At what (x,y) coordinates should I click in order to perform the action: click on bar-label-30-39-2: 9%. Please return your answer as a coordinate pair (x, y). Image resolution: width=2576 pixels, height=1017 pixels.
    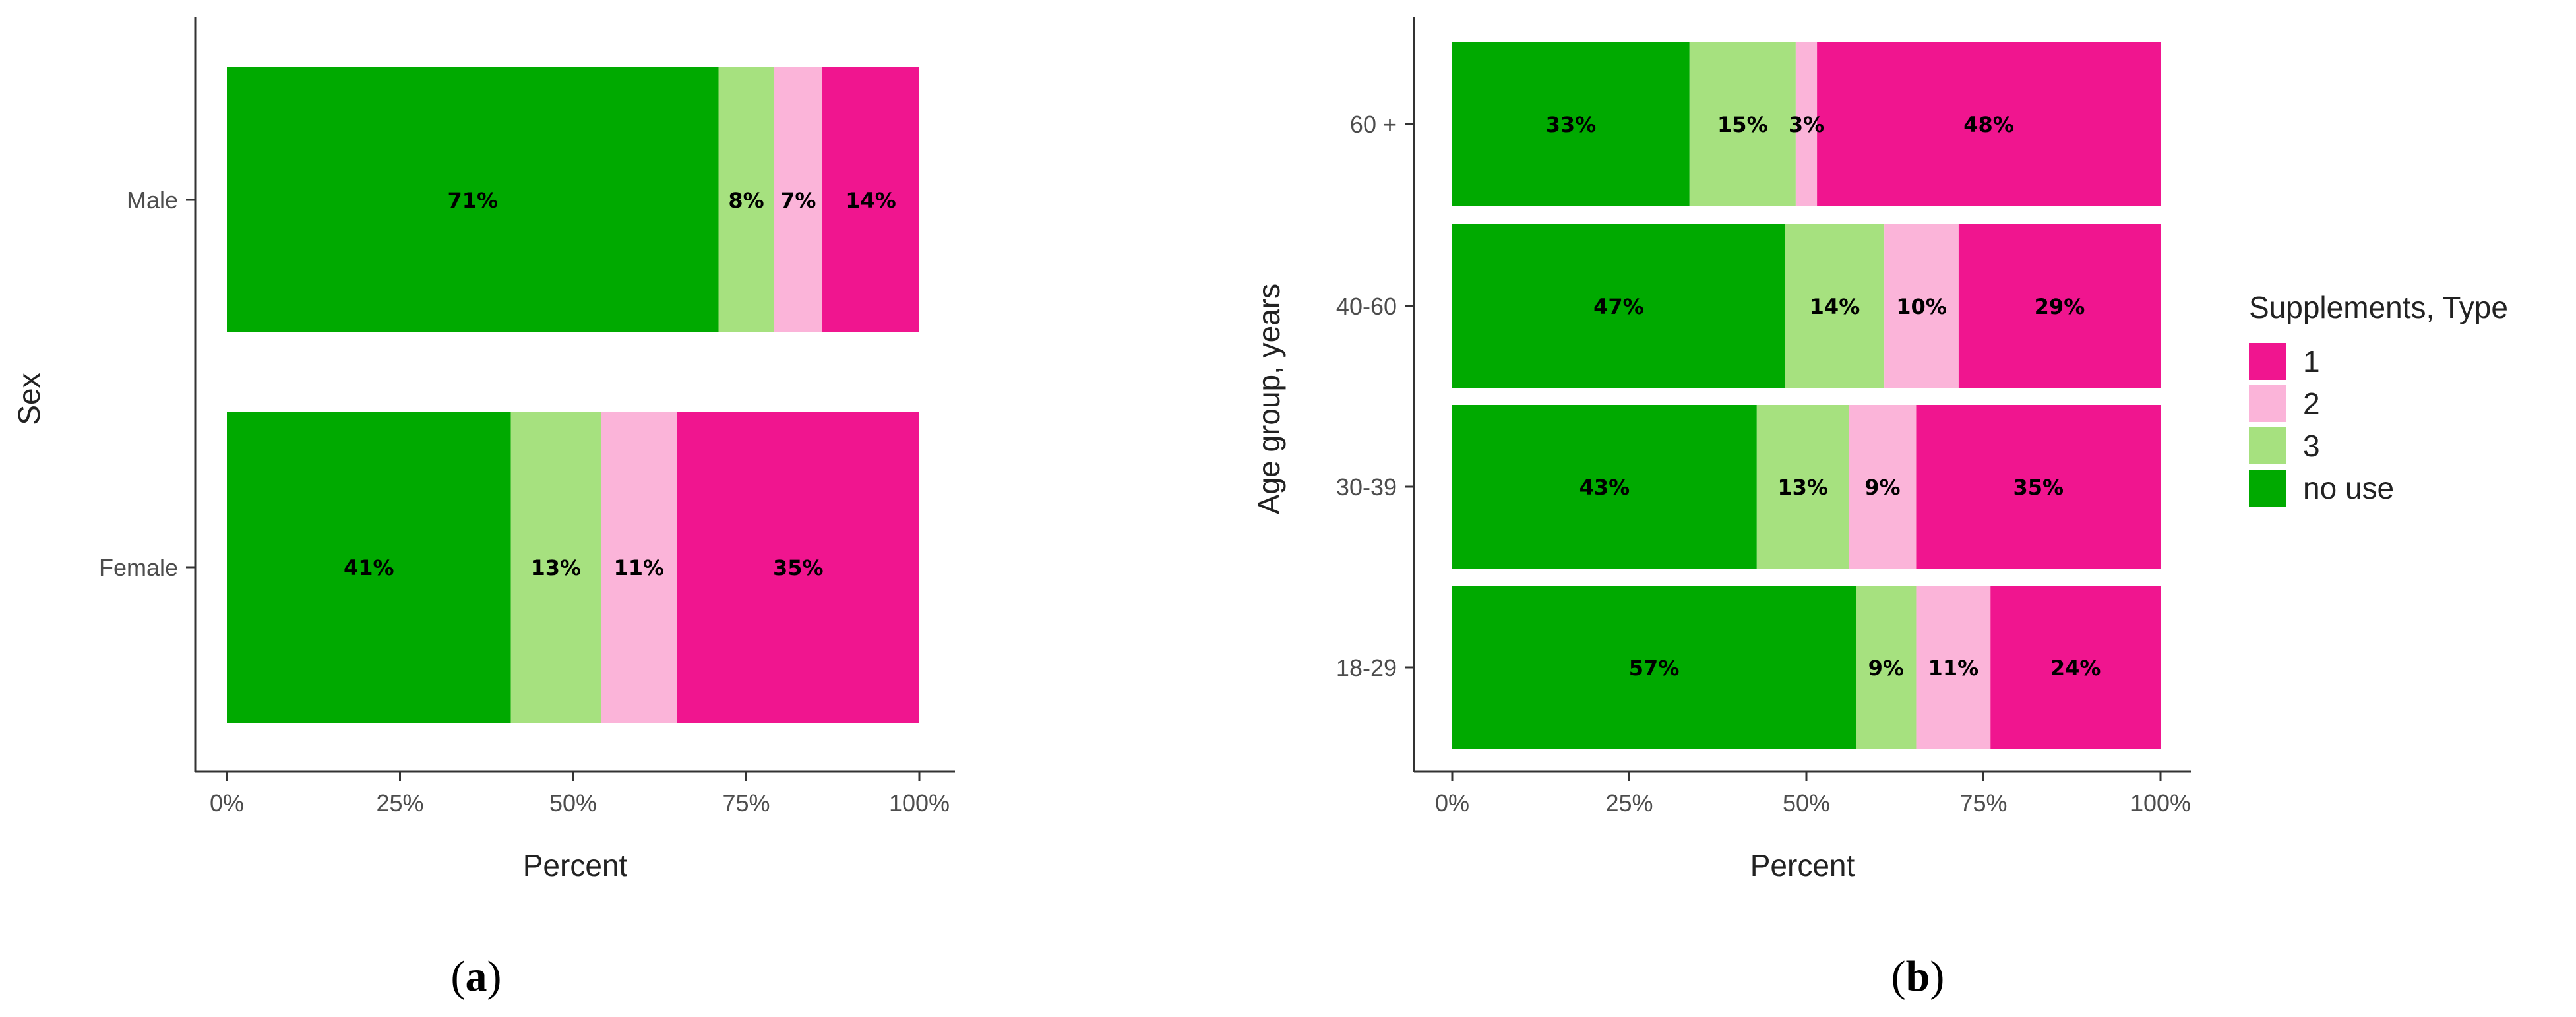
    Looking at the image, I should click on (1882, 487).